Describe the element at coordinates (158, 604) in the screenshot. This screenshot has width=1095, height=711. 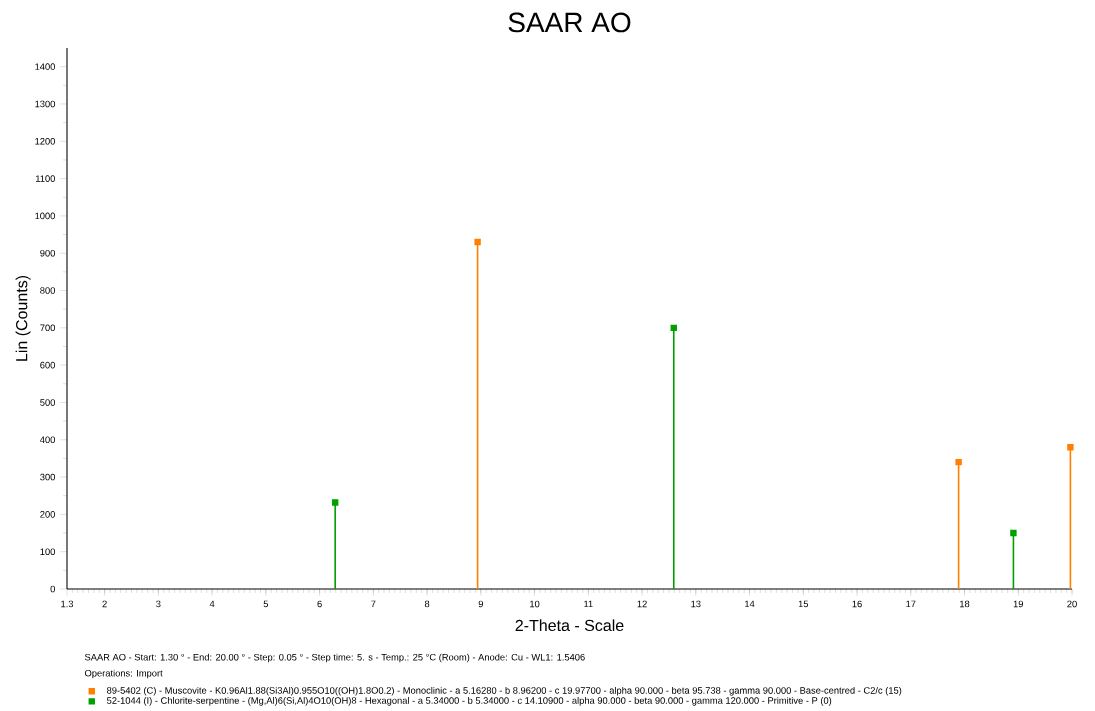
I see `x-tick-label: 3` at that location.